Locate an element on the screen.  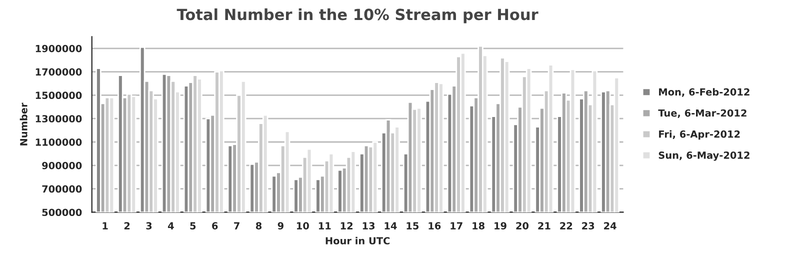
x-tick-label: 17 is located at coordinates (456, 226).